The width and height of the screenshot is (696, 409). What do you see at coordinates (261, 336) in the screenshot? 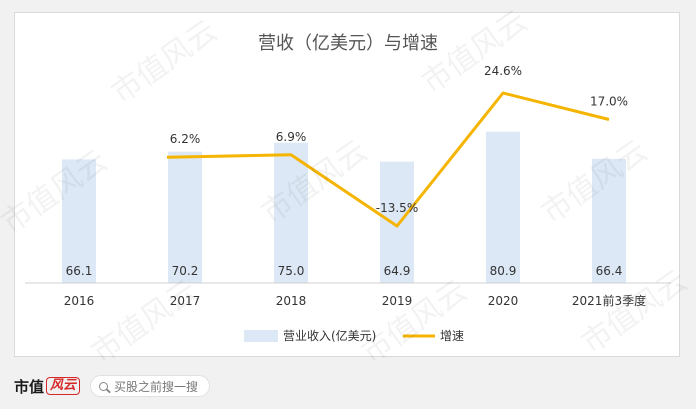
I see `legend-bar-swatch` at bounding box center [261, 336].